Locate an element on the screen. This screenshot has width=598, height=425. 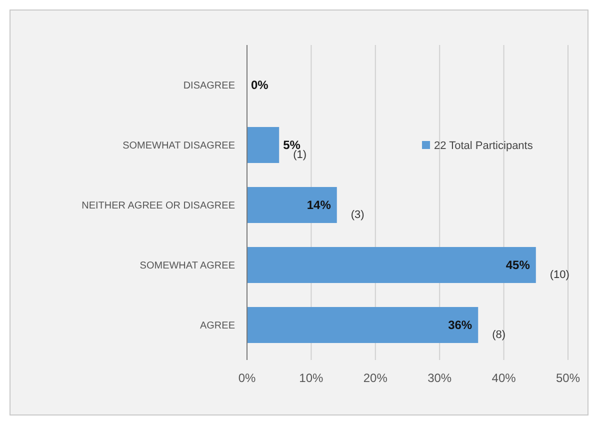
x-tick-label: 40% is located at coordinates (504, 378).